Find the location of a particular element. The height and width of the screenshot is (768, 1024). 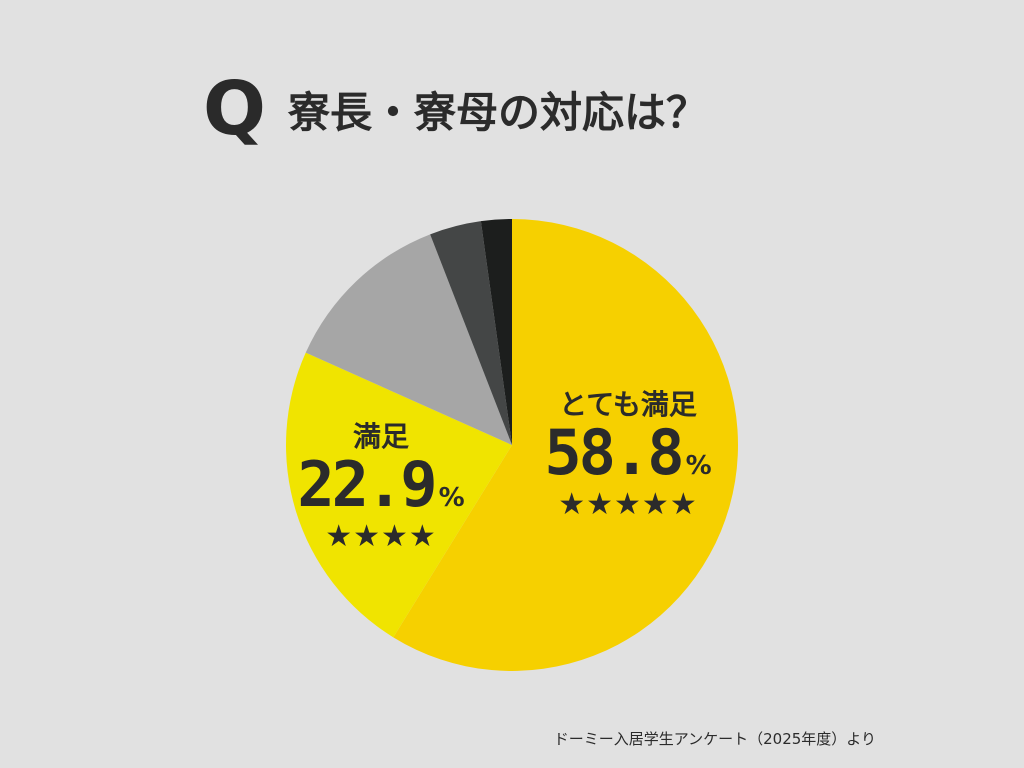

percent-value-satisfied: 22.9 is located at coordinates (367, 484).